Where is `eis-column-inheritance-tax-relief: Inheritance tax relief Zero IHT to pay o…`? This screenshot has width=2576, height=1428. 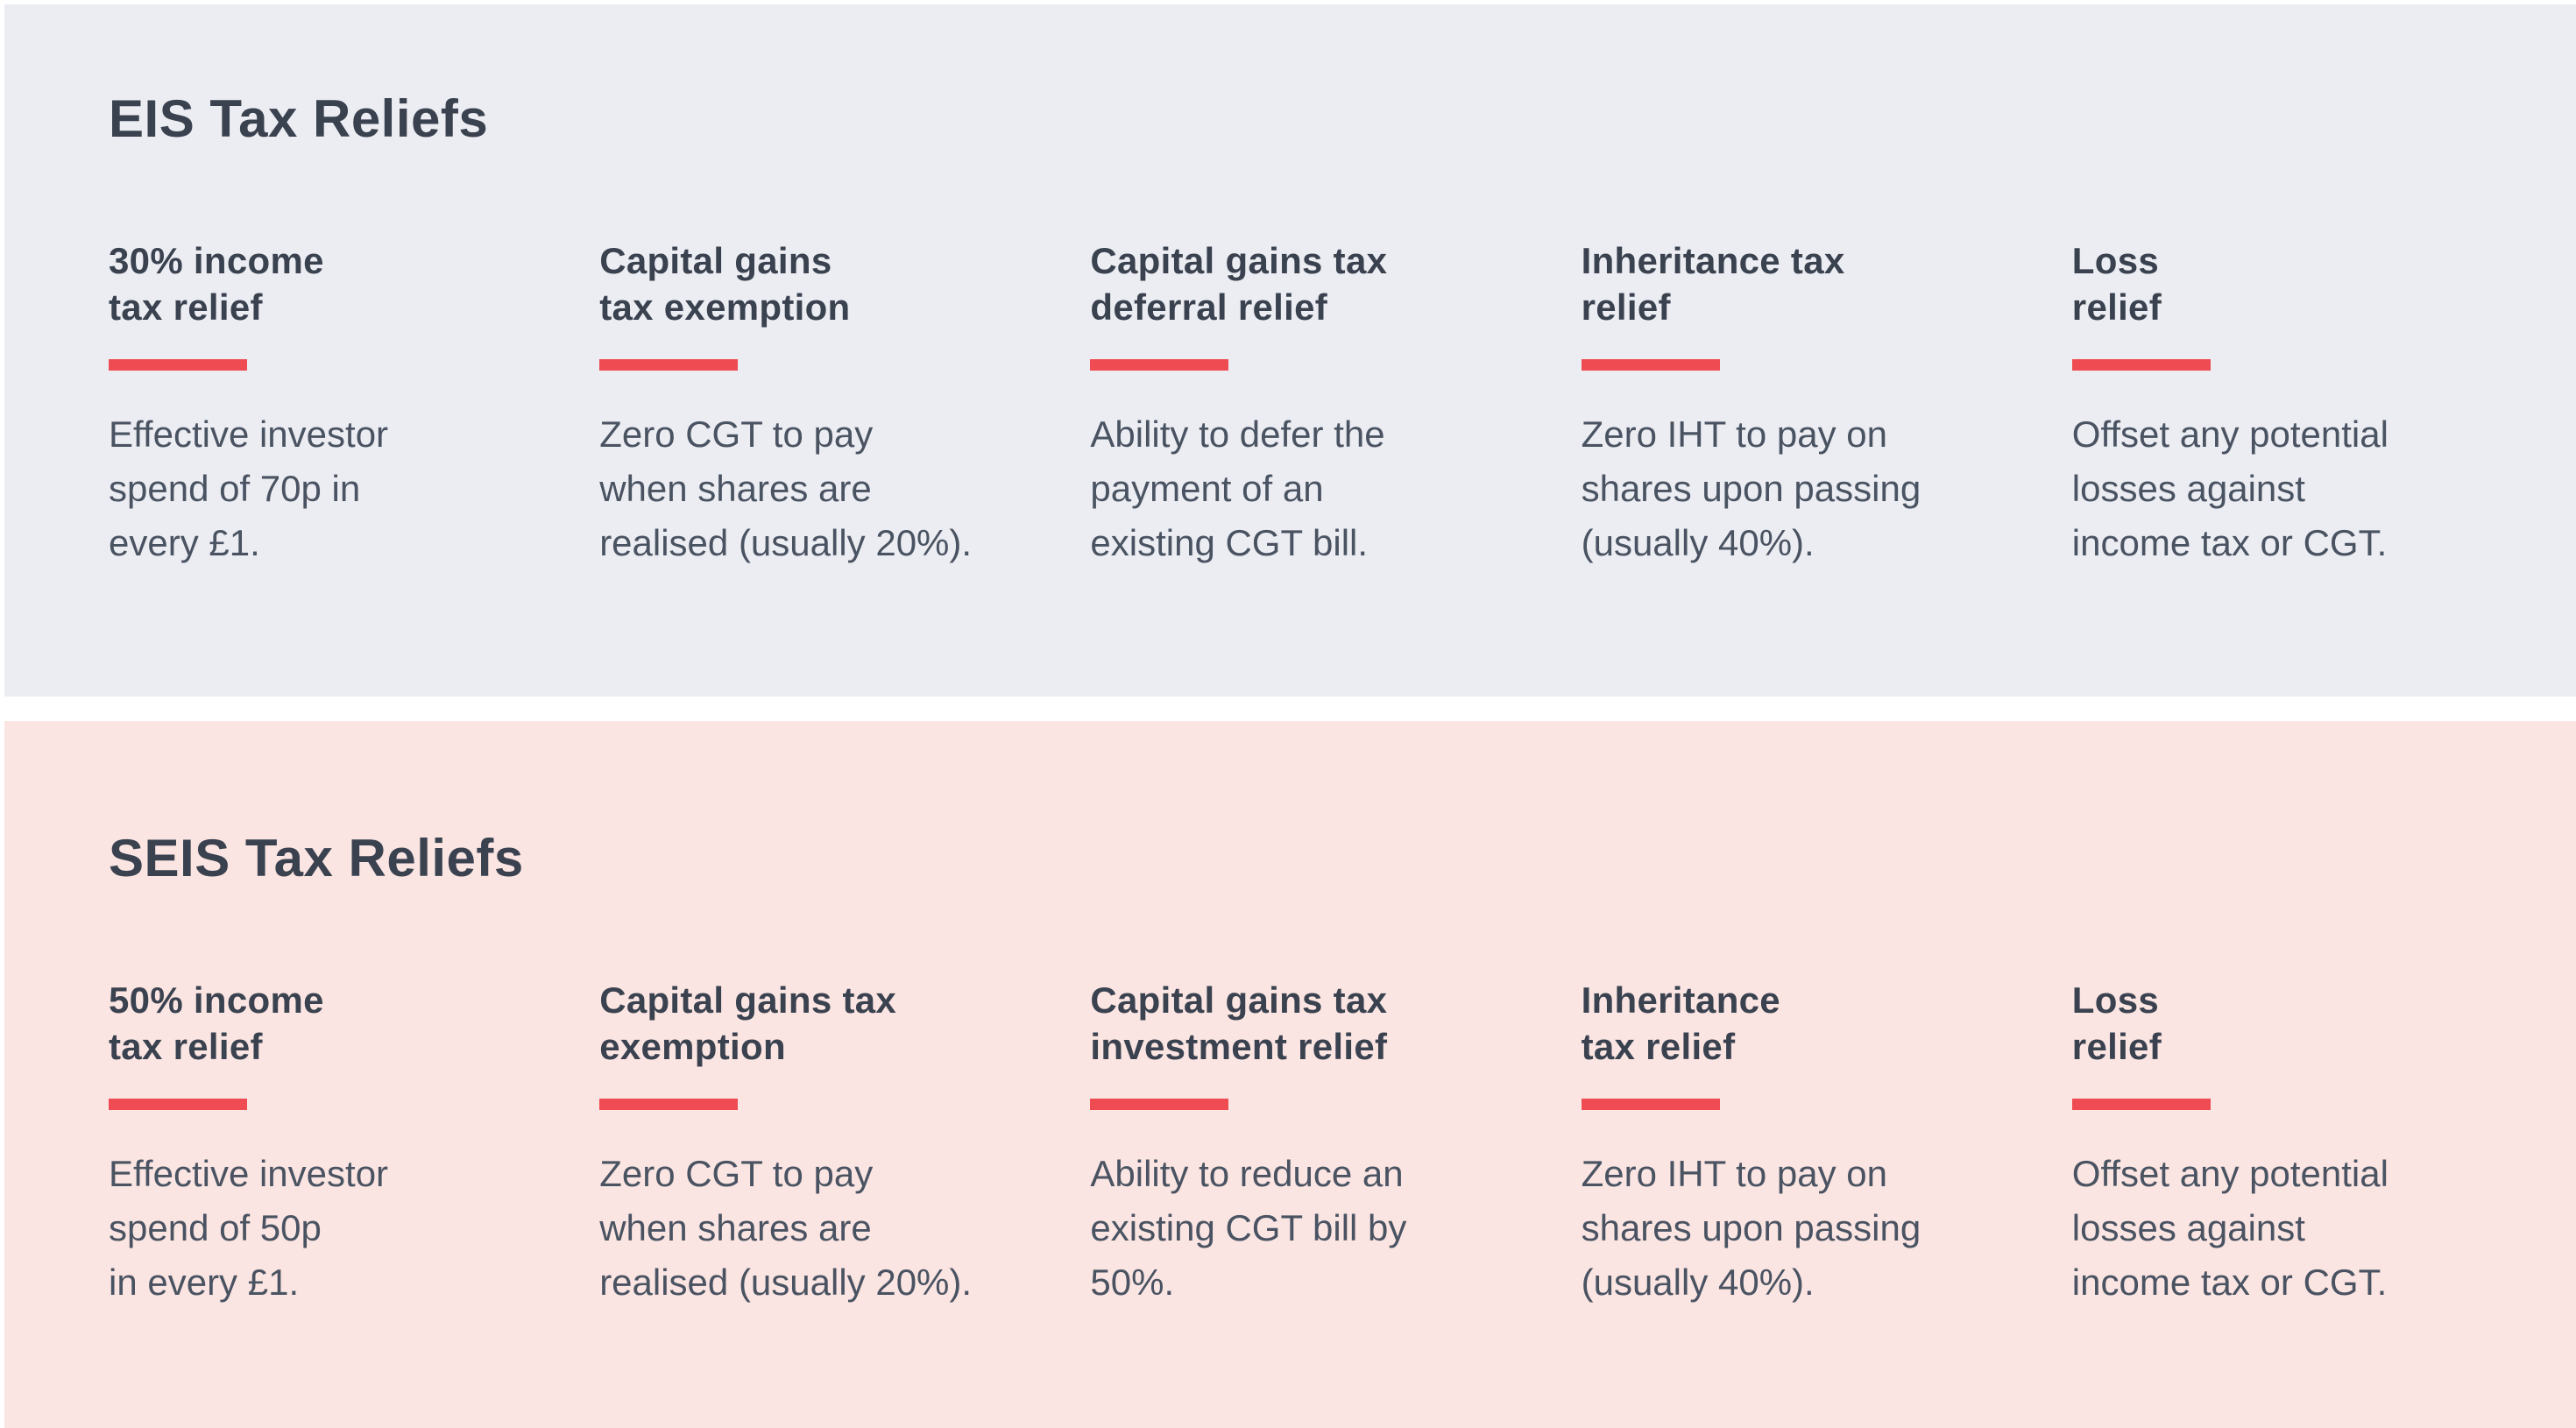 eis-column-inheritance-tax-relief: Inheritance tax relief Zero IHT to pay o… is located at coordinates (1789, 403).